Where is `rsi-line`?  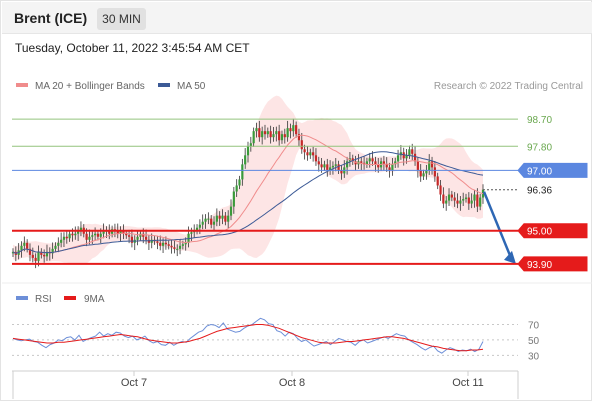 rsi-line is located at coordinates (248, 335).